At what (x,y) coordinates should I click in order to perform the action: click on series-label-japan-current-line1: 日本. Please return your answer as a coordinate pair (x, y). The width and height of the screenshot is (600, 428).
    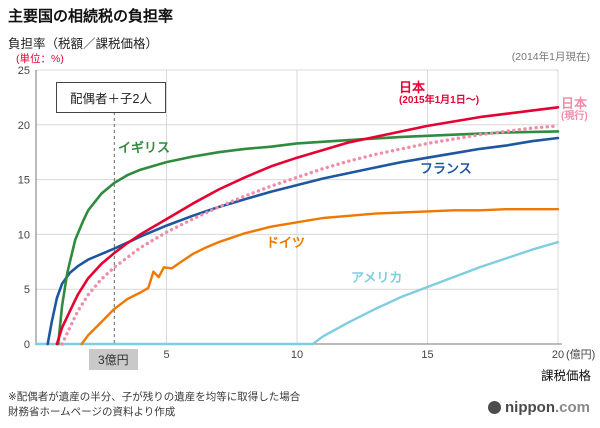
    Looking at the image, I should click on (574, 103).